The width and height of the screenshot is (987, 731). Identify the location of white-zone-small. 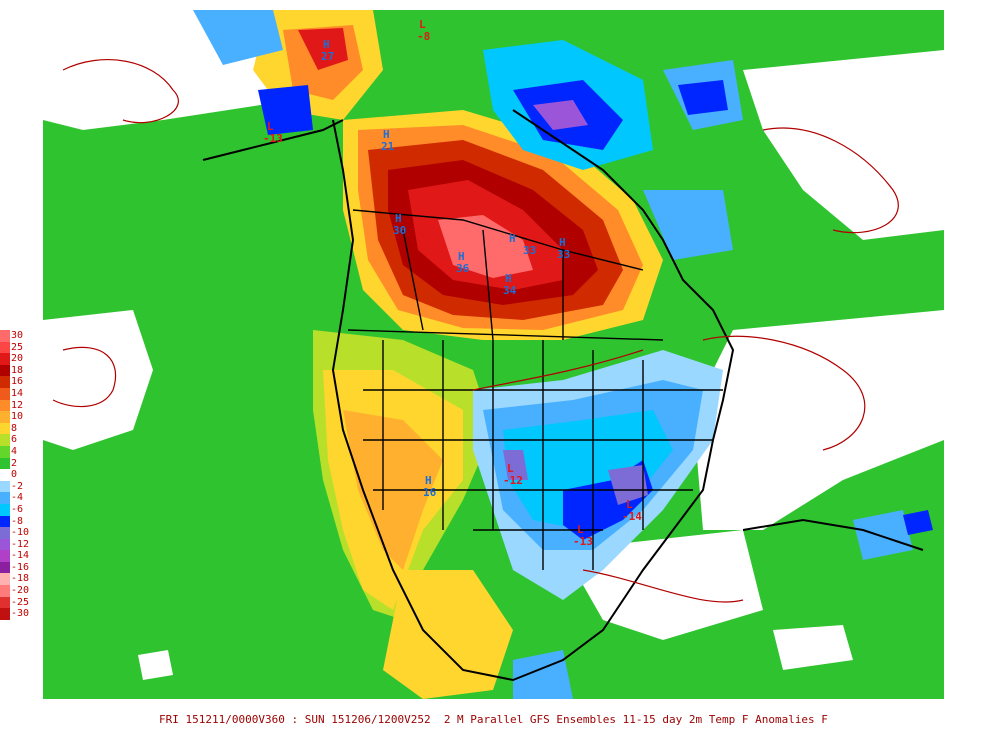
(155, 665).